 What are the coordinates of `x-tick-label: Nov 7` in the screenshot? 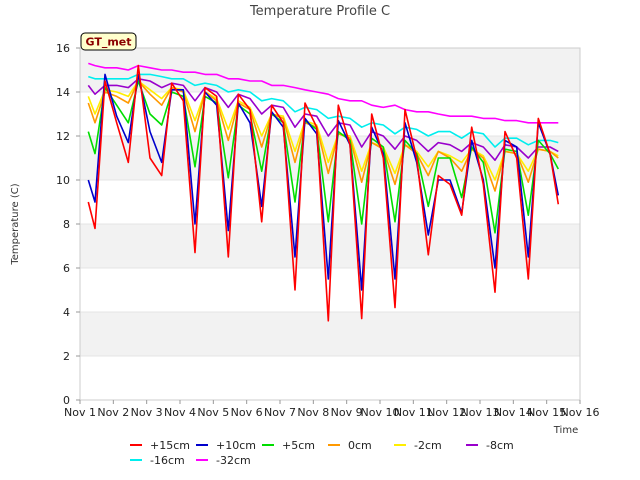 It's located at (280, 412).